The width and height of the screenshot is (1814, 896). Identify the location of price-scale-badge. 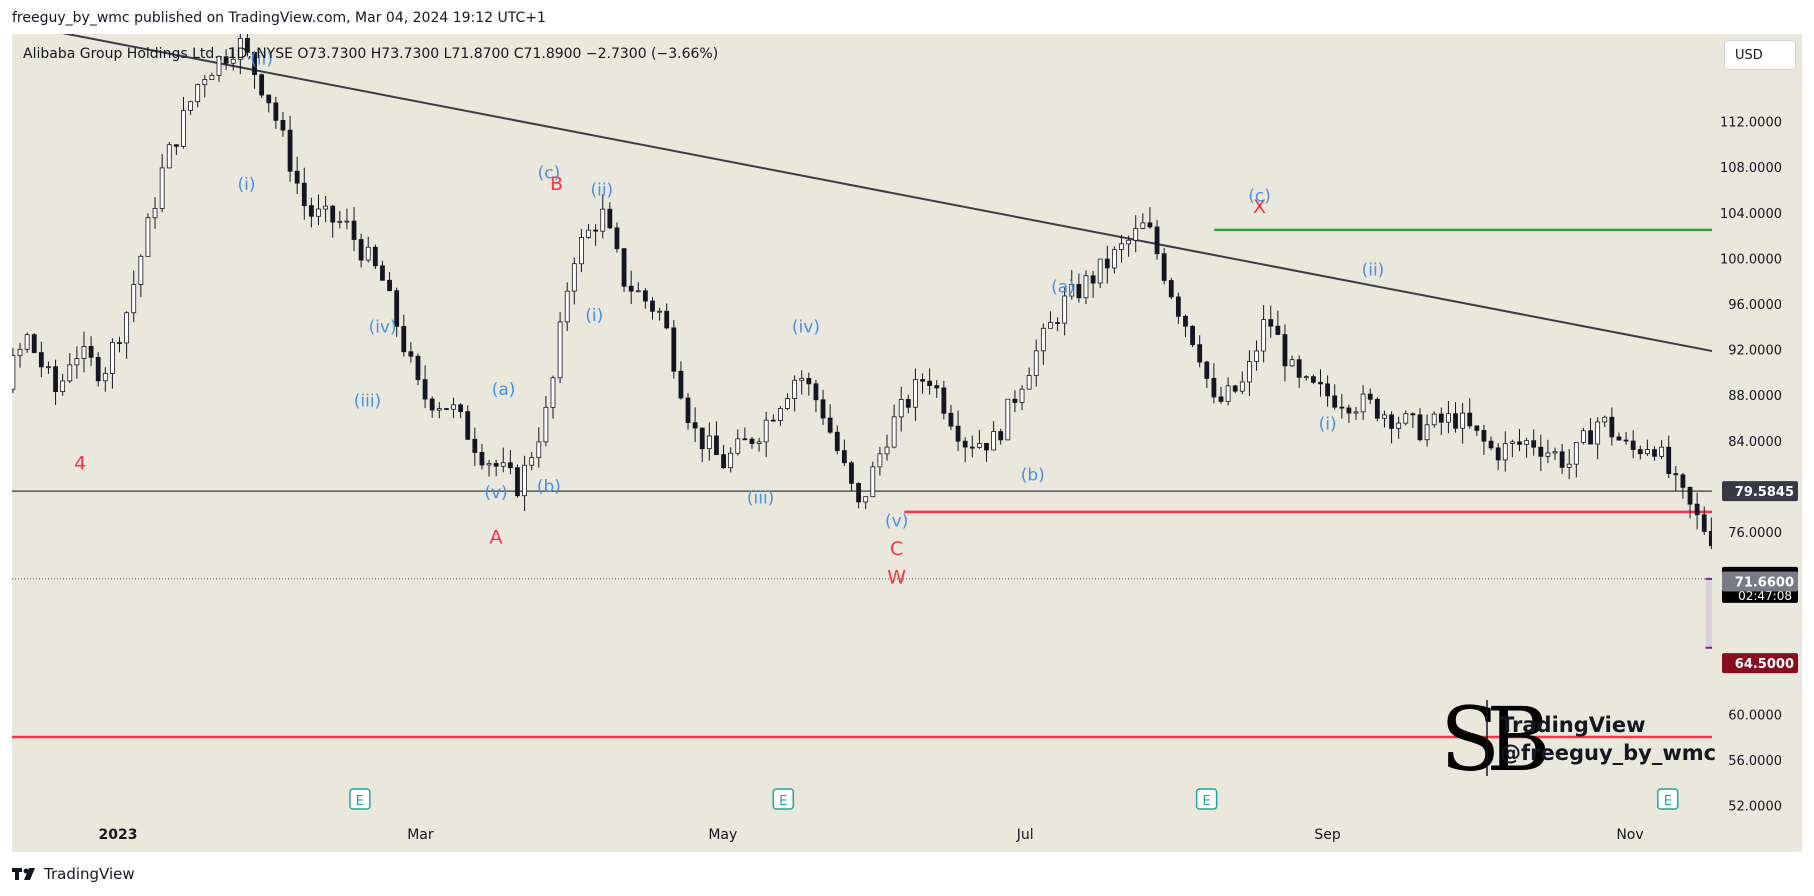
(1760, 663).